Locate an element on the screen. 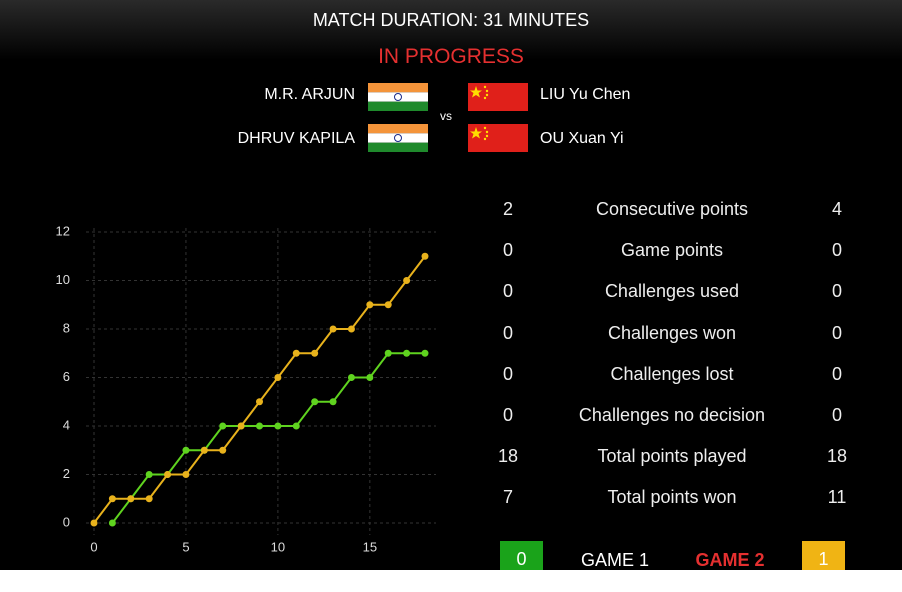 This screenshot has height=592, width=902. stat-label: Challenges no decision is located at coordinates (672, 415).